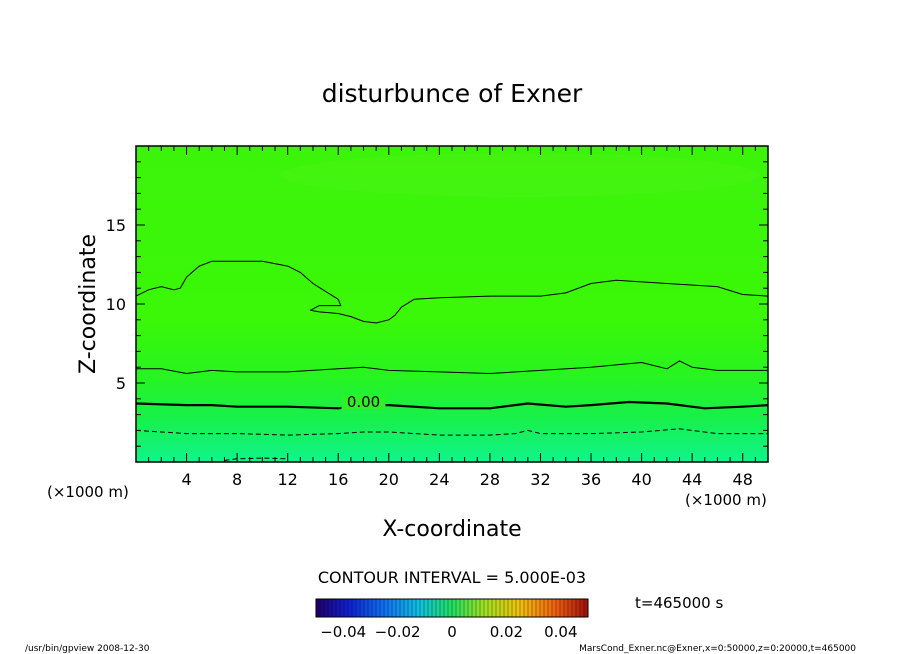 Image resolution: width=904 pixels, height=654 pixels. What do you see at coordinates (186, 479) in the screenshot?
I see `x-tick-label: 4` at bounding box center [186, 479].